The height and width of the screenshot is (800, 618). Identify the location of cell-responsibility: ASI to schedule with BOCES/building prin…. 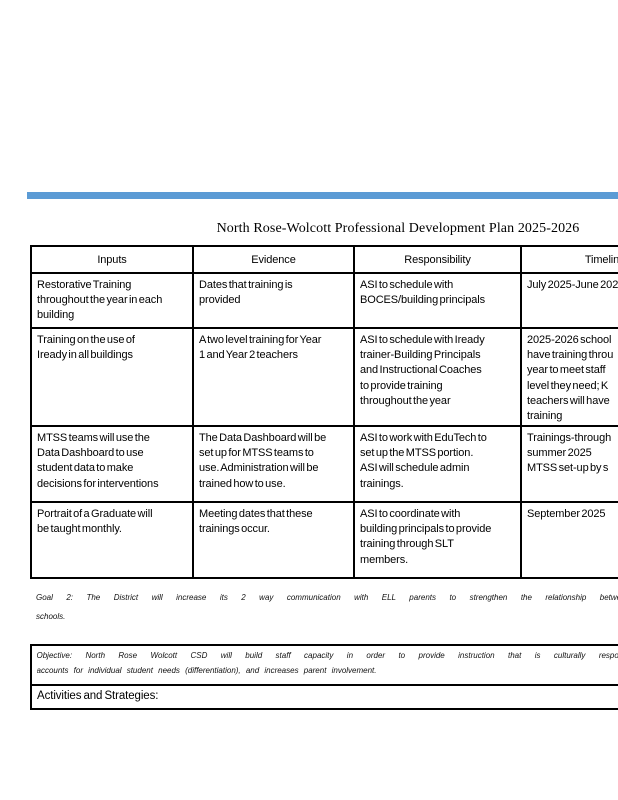
(437, 300).